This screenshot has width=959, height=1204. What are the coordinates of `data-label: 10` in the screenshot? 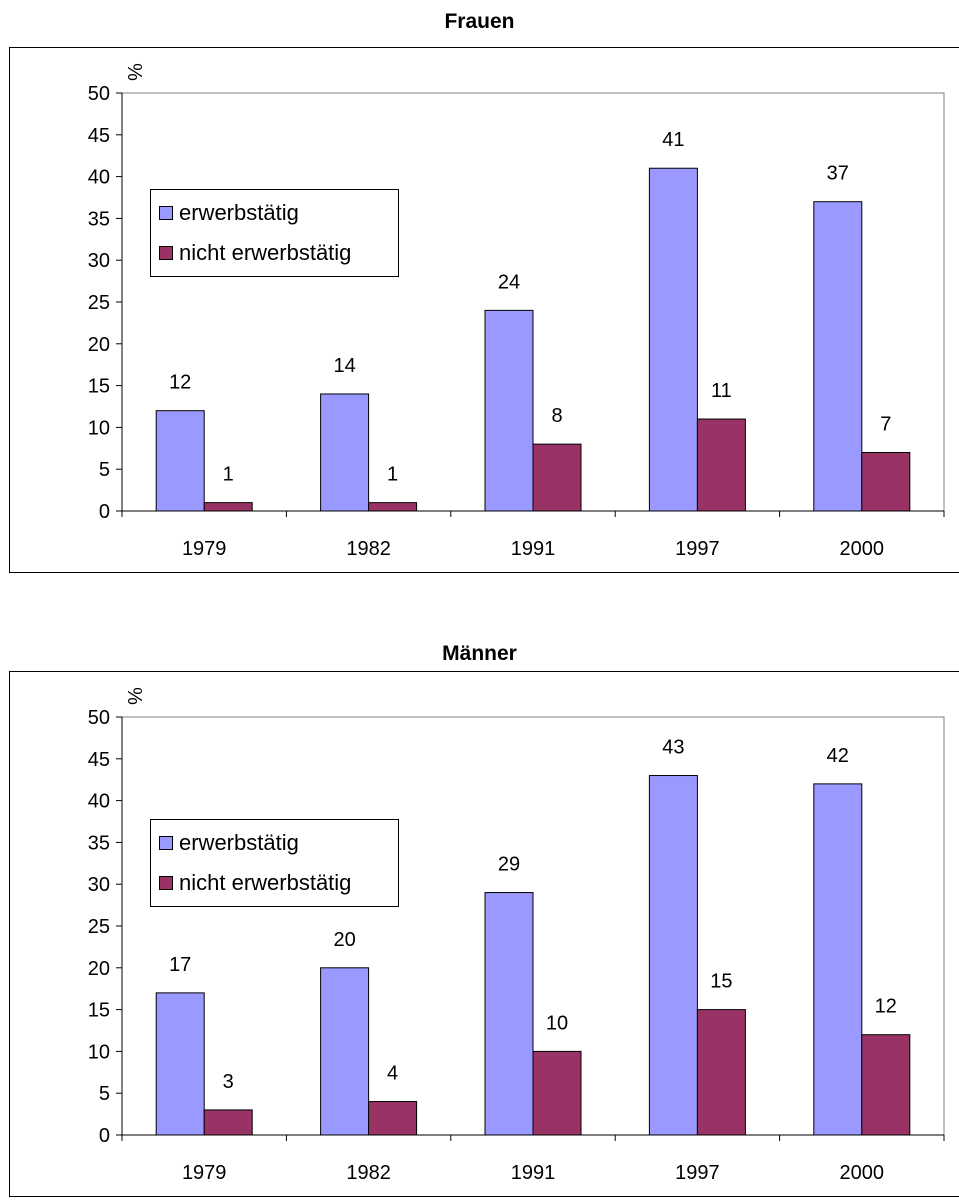 It's located at (557, 1023).